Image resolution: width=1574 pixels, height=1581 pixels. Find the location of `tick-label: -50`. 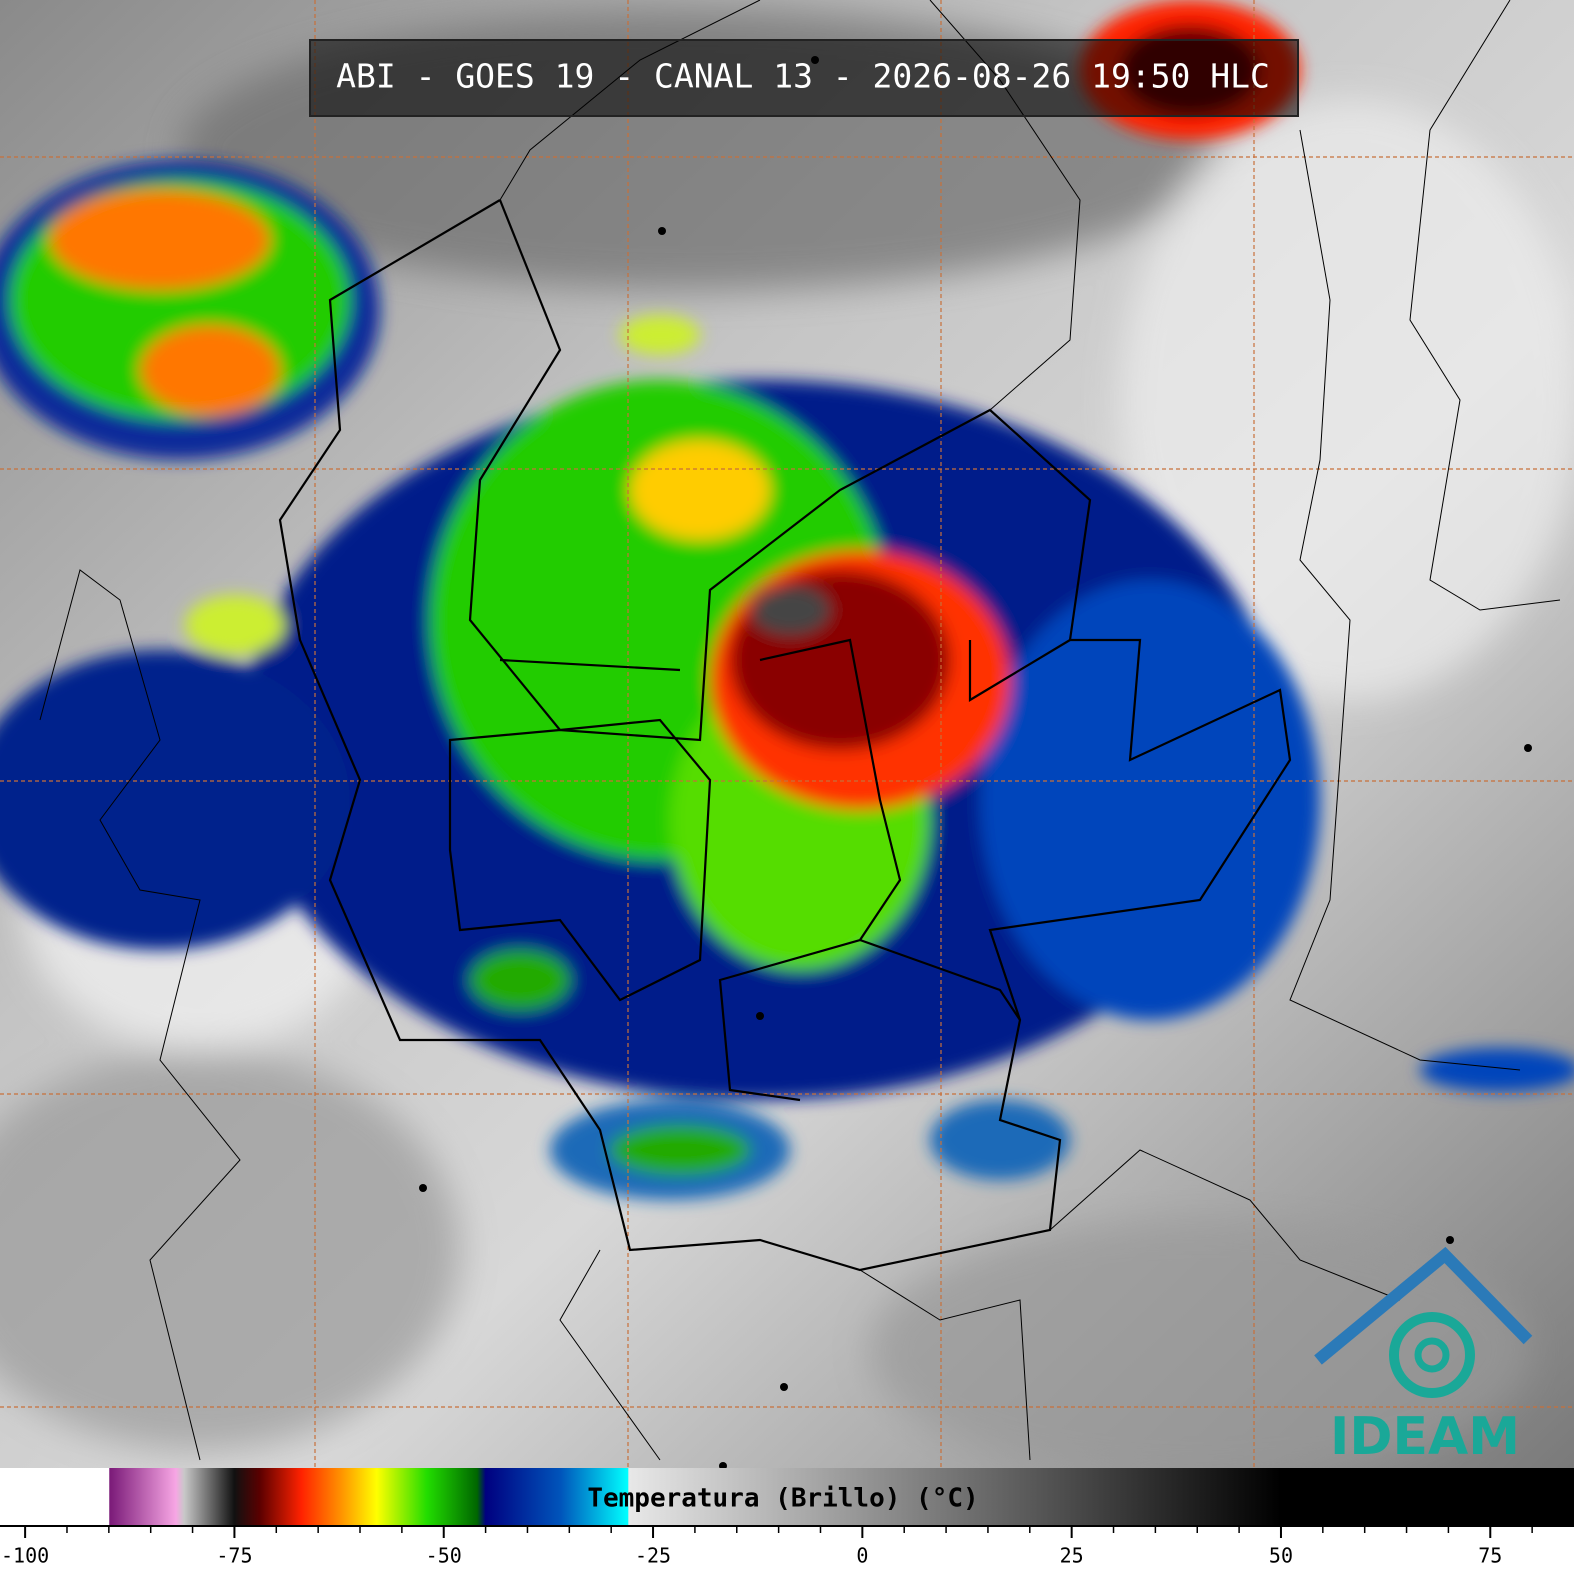

tick-label: -50 is located at coordinates (444, 1556).